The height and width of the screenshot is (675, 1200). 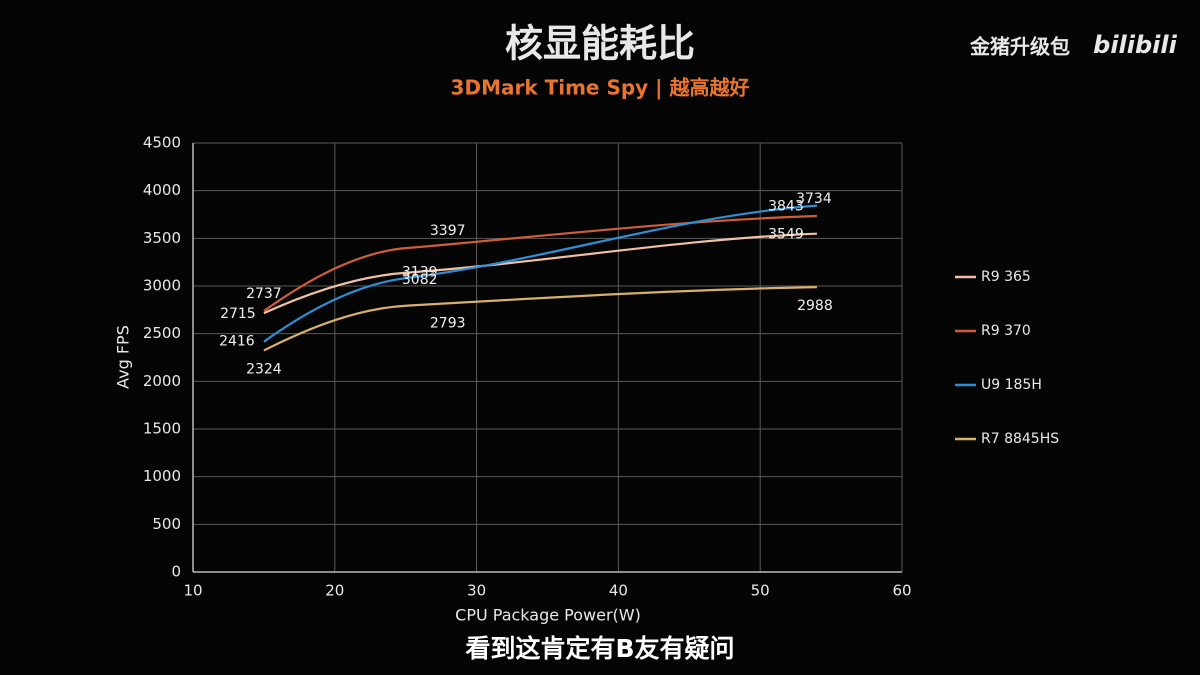 What do you see at coordinates (618, 591) in the screenshot?
I see `x-tick-label: 40` at bounding box center [618, 591].